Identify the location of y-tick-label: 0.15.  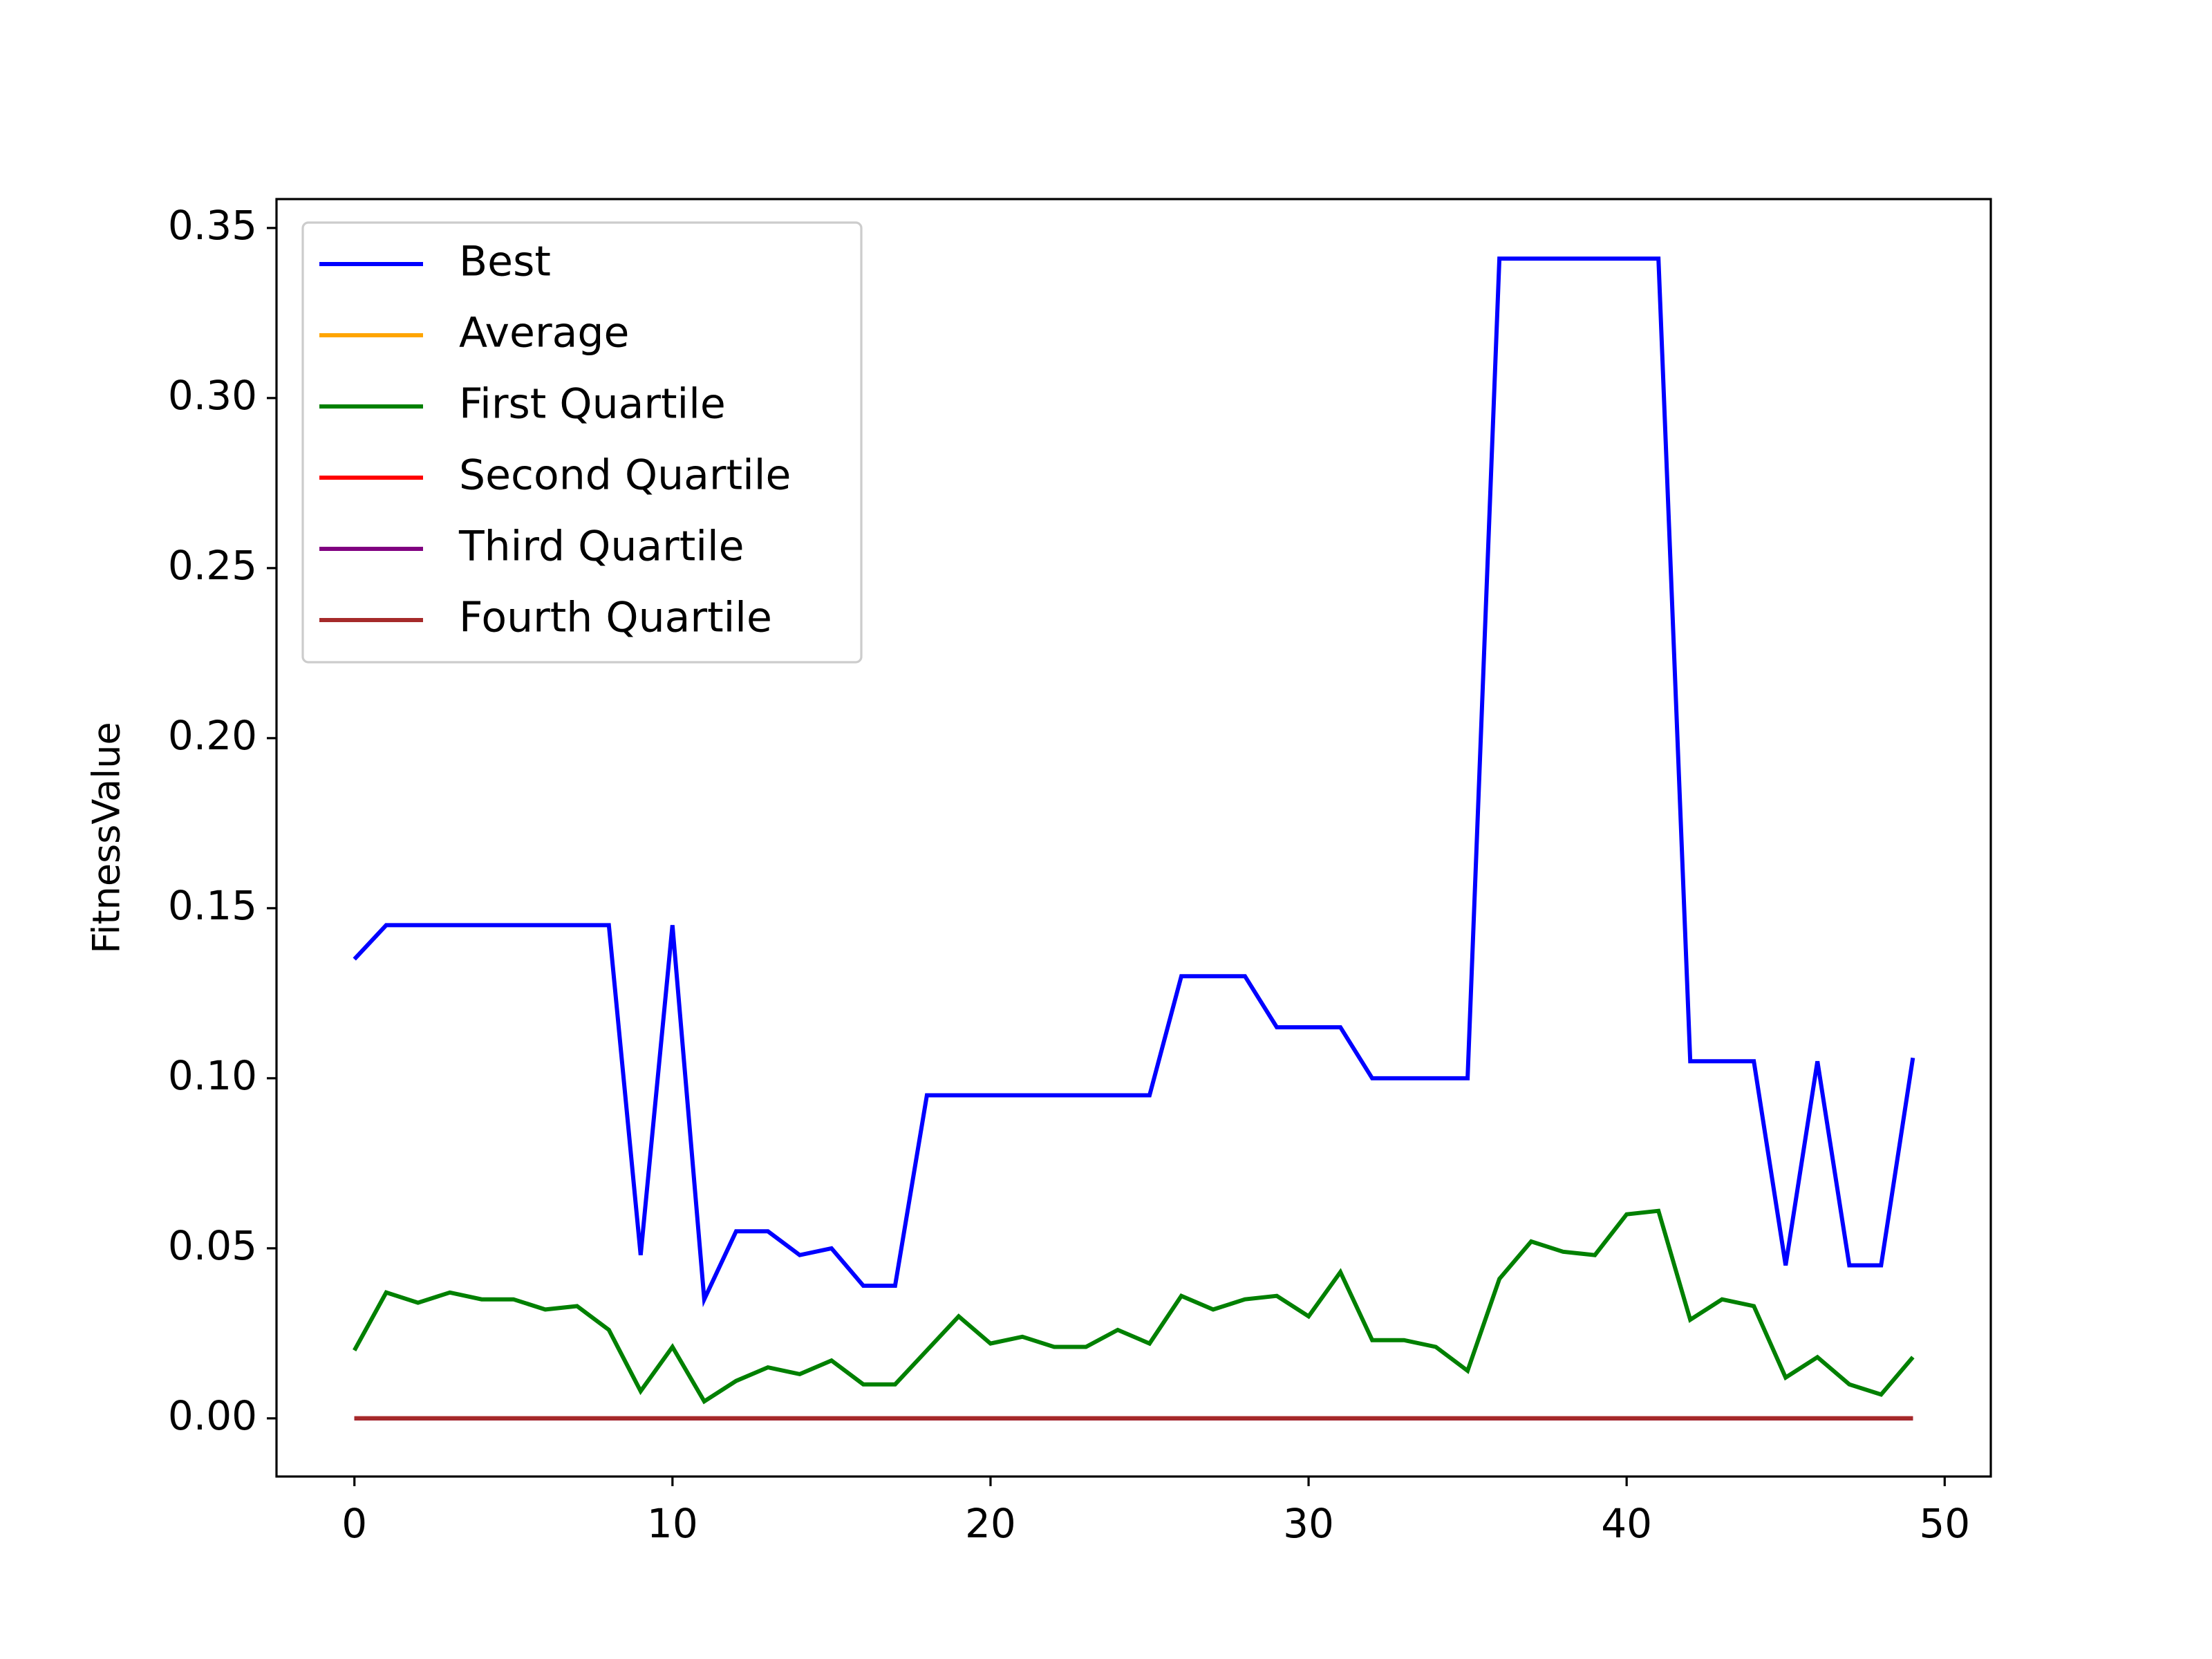
(212, 906).